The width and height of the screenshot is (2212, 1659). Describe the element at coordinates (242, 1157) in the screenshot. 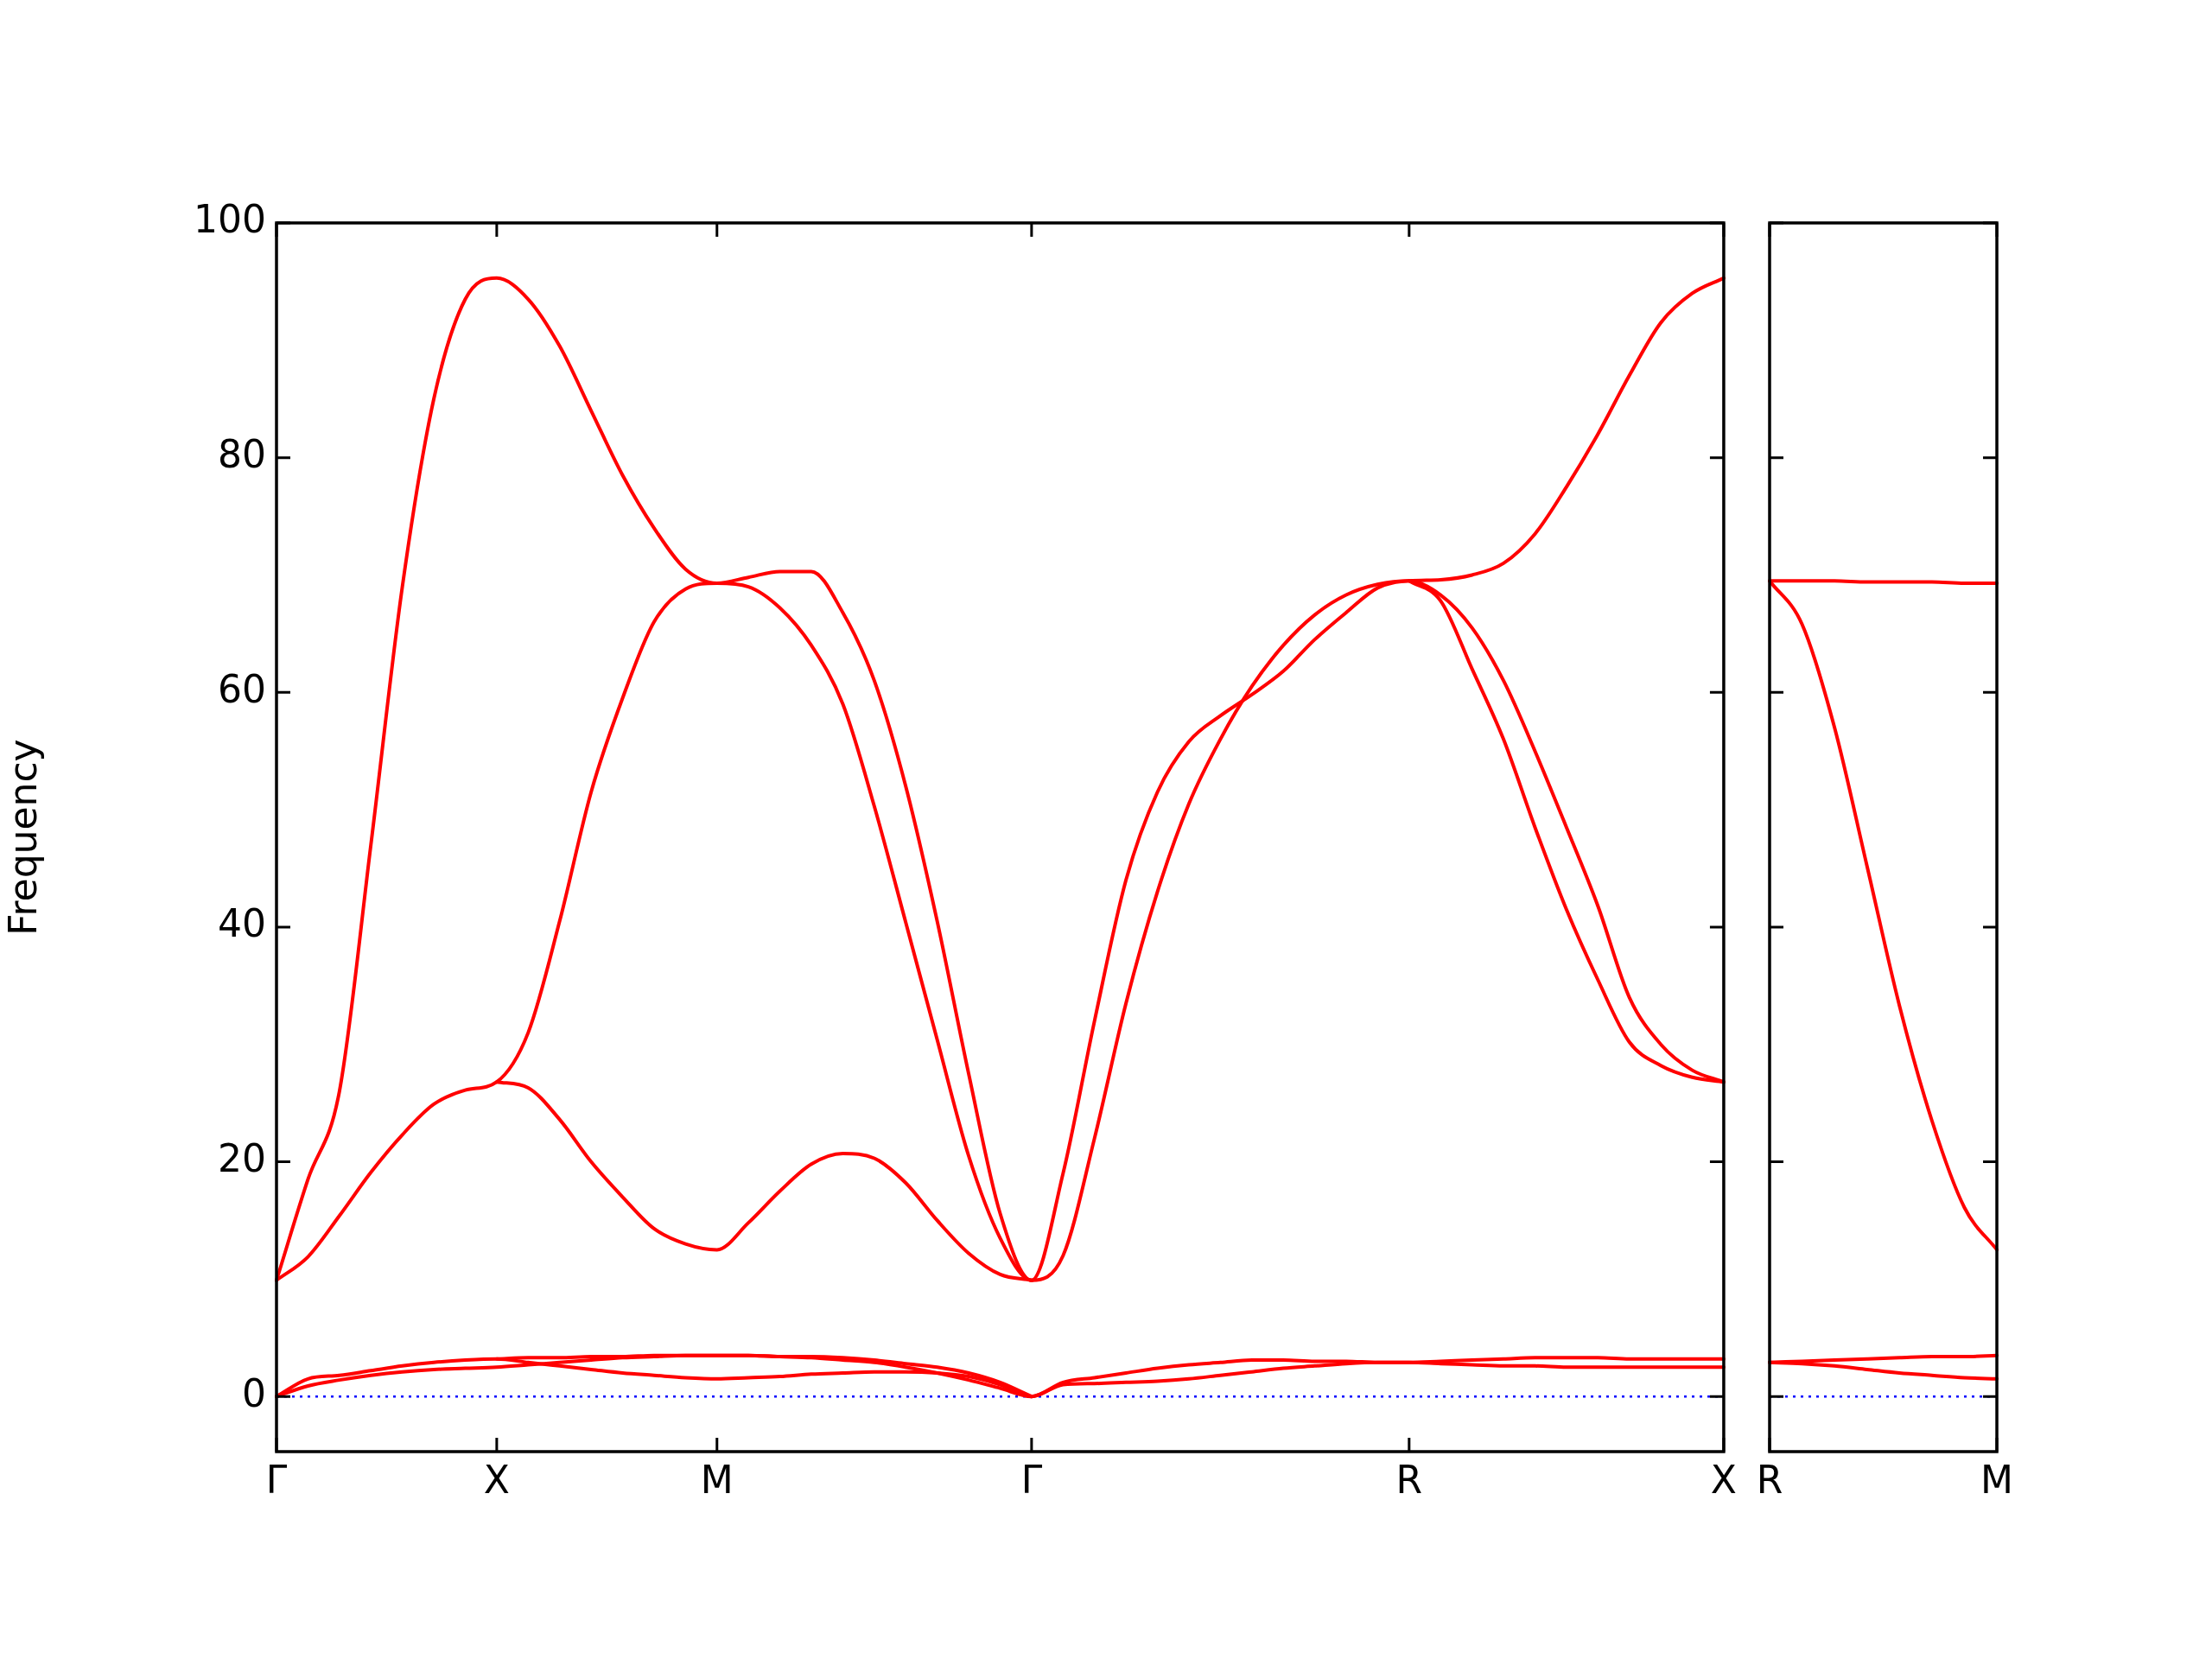

I see `y-tick-label: 20` at that location.